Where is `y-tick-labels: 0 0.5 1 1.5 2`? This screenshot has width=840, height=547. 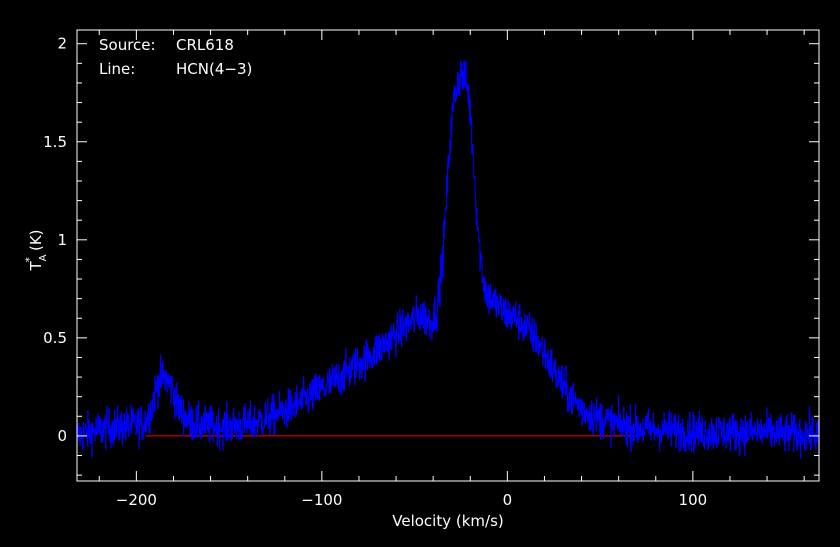
y-tick-labels: 0 0.5 1 1.5 2 is located at coordinates (55, 240).